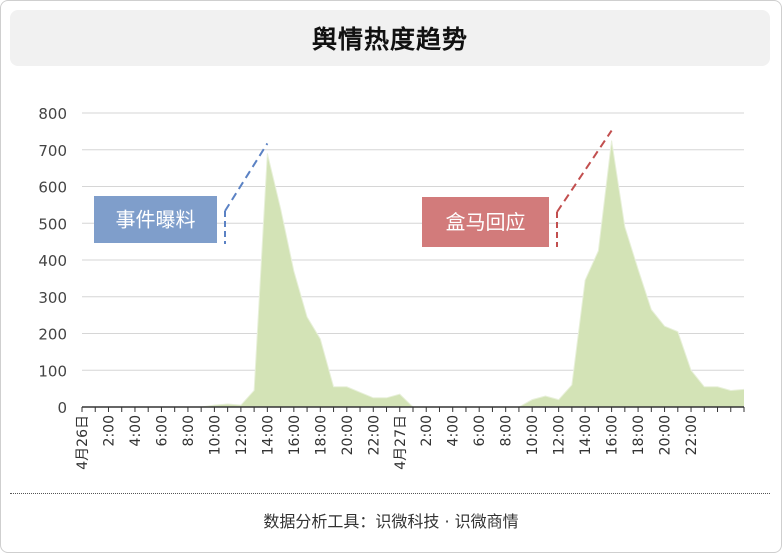 The width and height of the screenshot is (782, 553). What do you see at coordinates (52, 114) in the screenshot?
I see `y-tick-label: 800` at bounding box center [52, 114].